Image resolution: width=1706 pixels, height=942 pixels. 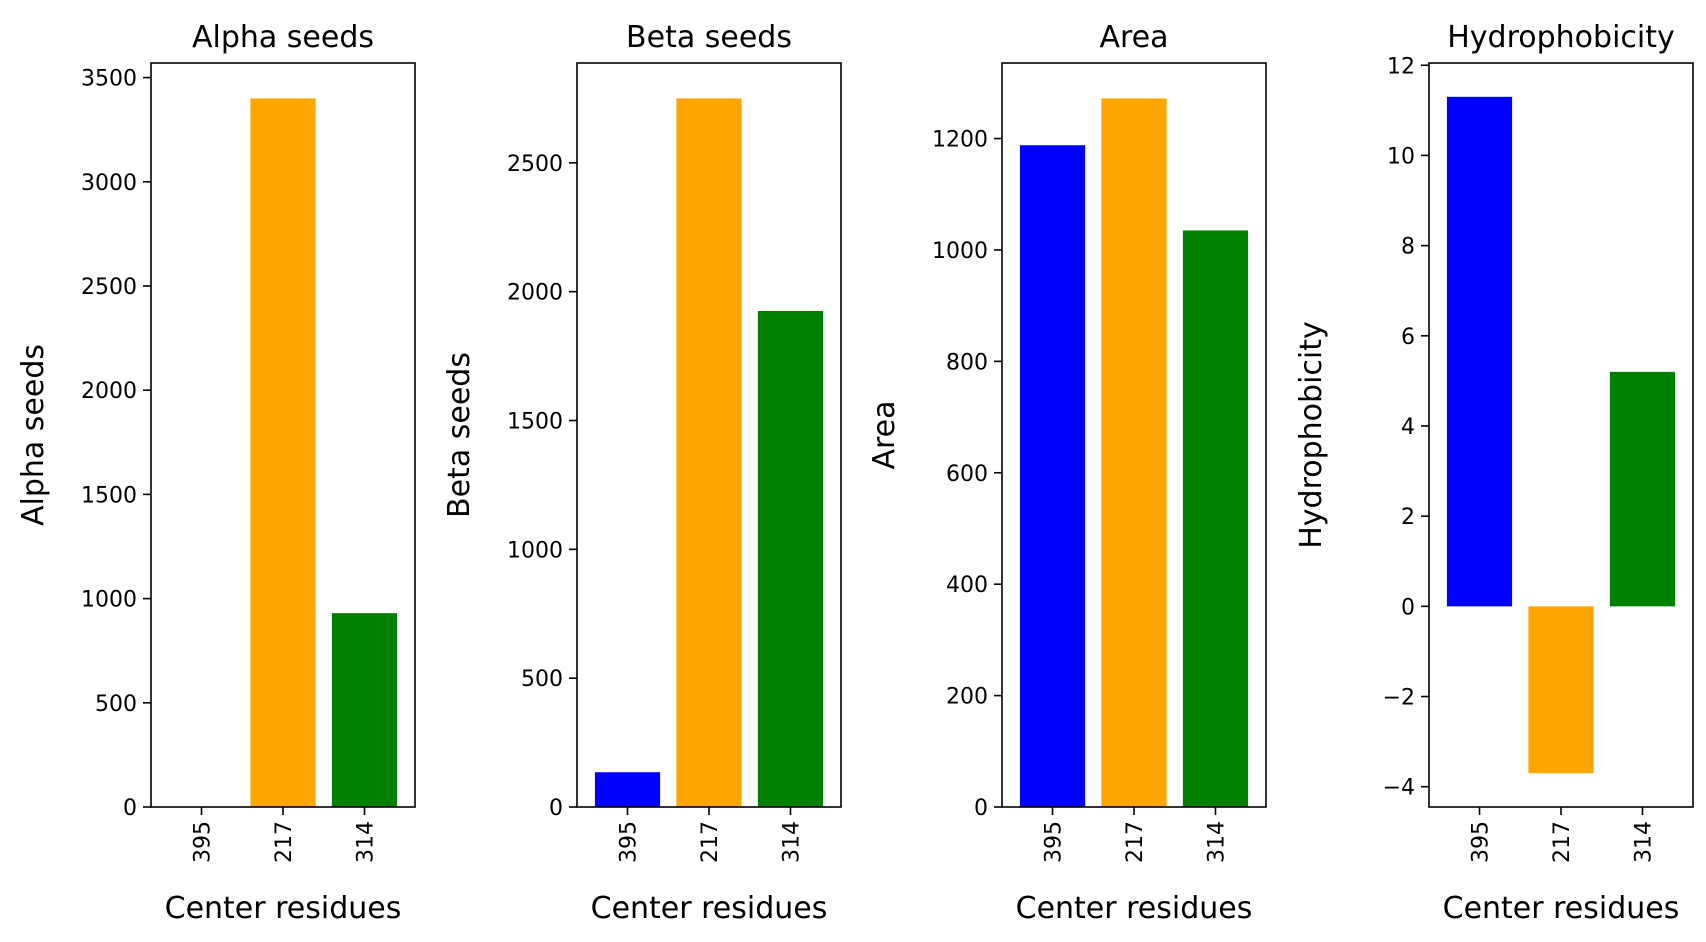 I want to click on chart-title: Hydrophobicity, so click(x=1561, y=37).